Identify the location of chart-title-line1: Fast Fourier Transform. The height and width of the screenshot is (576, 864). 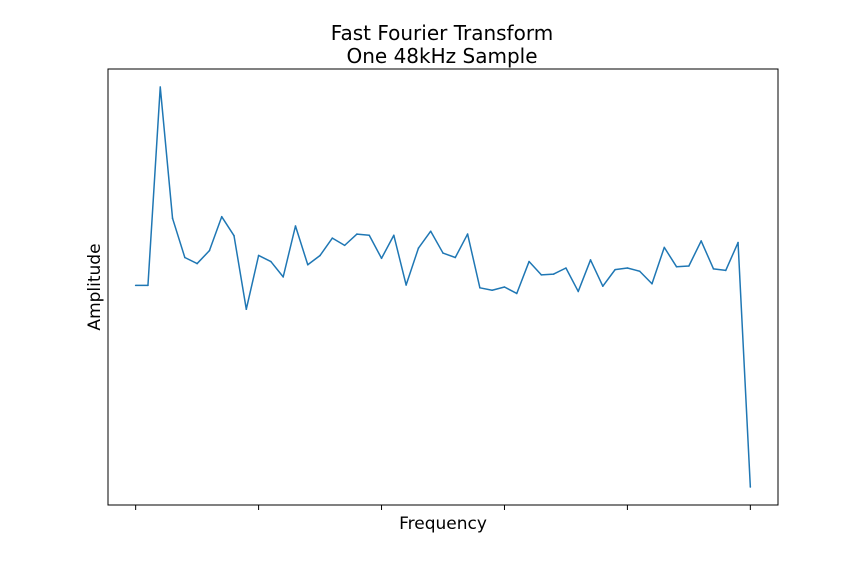
(442, 33).